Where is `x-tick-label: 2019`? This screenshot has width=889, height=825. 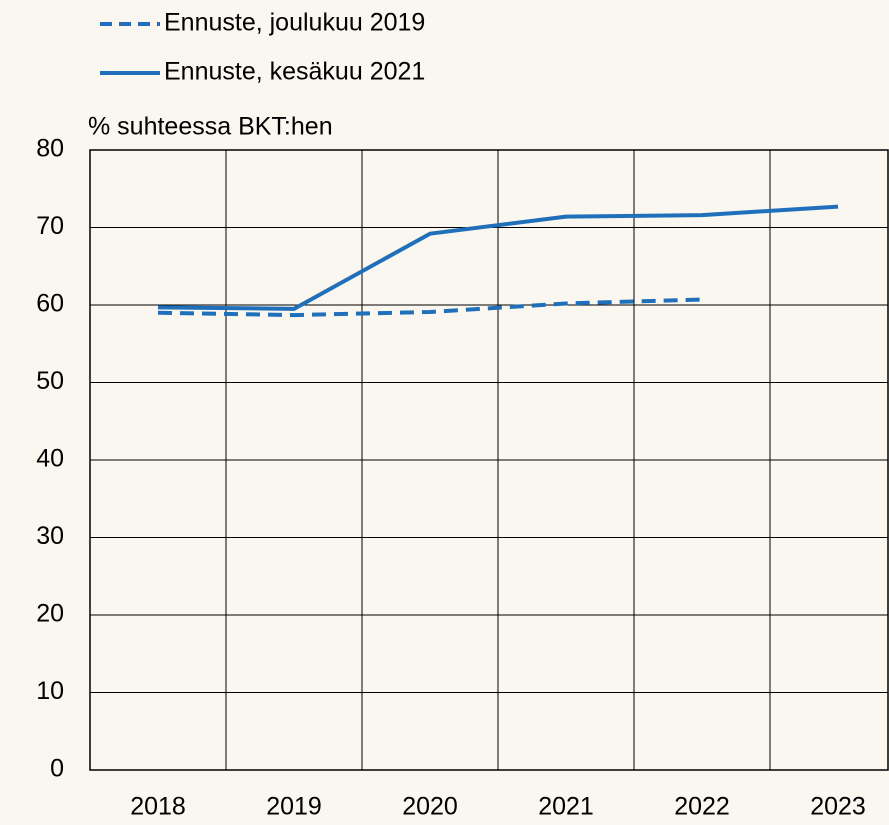 x-tick-label: 2019 is located at coordinates (294, 807).